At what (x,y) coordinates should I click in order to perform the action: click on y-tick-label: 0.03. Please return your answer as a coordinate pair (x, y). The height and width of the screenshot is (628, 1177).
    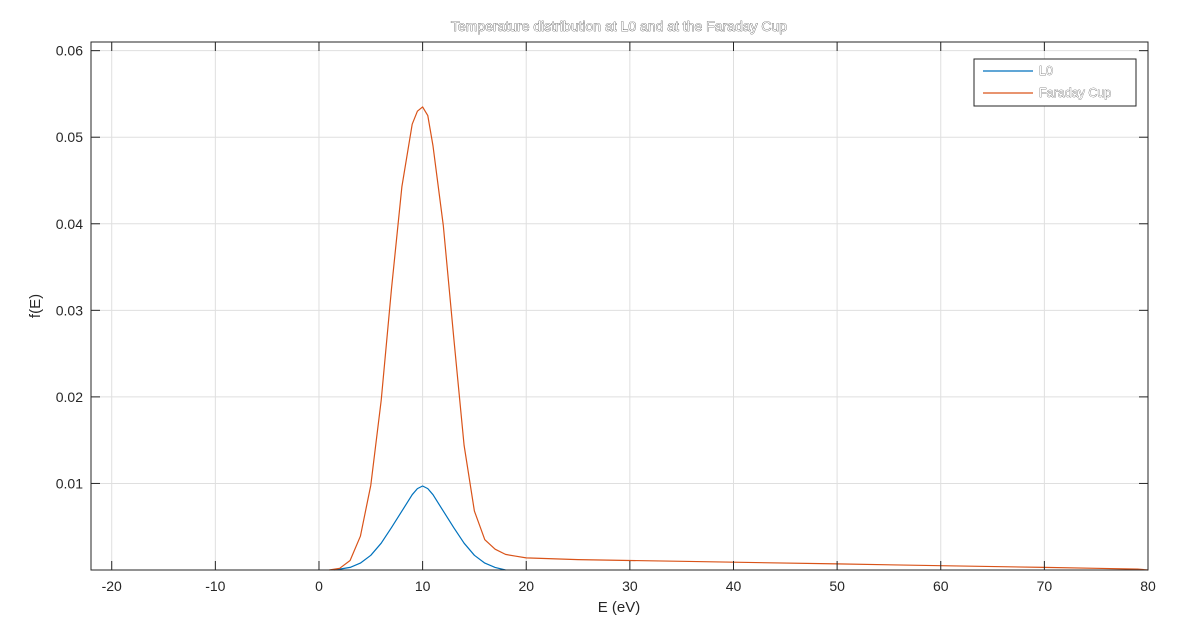
    Looking at the image, I should click on (69, 310).